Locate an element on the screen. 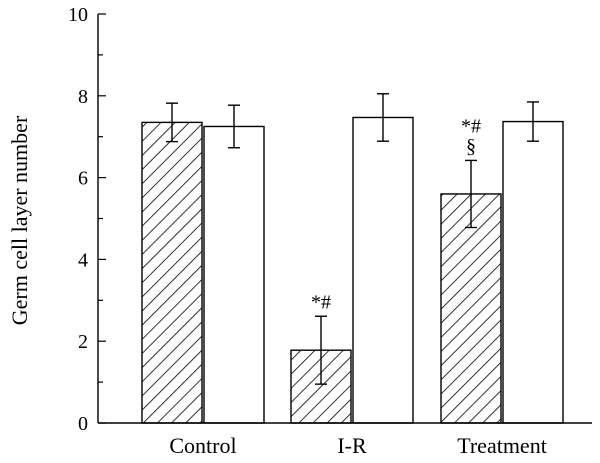 The height and width of the screenshot is (463, 600). x-category-label: Control is located at coordinates (202, 445).